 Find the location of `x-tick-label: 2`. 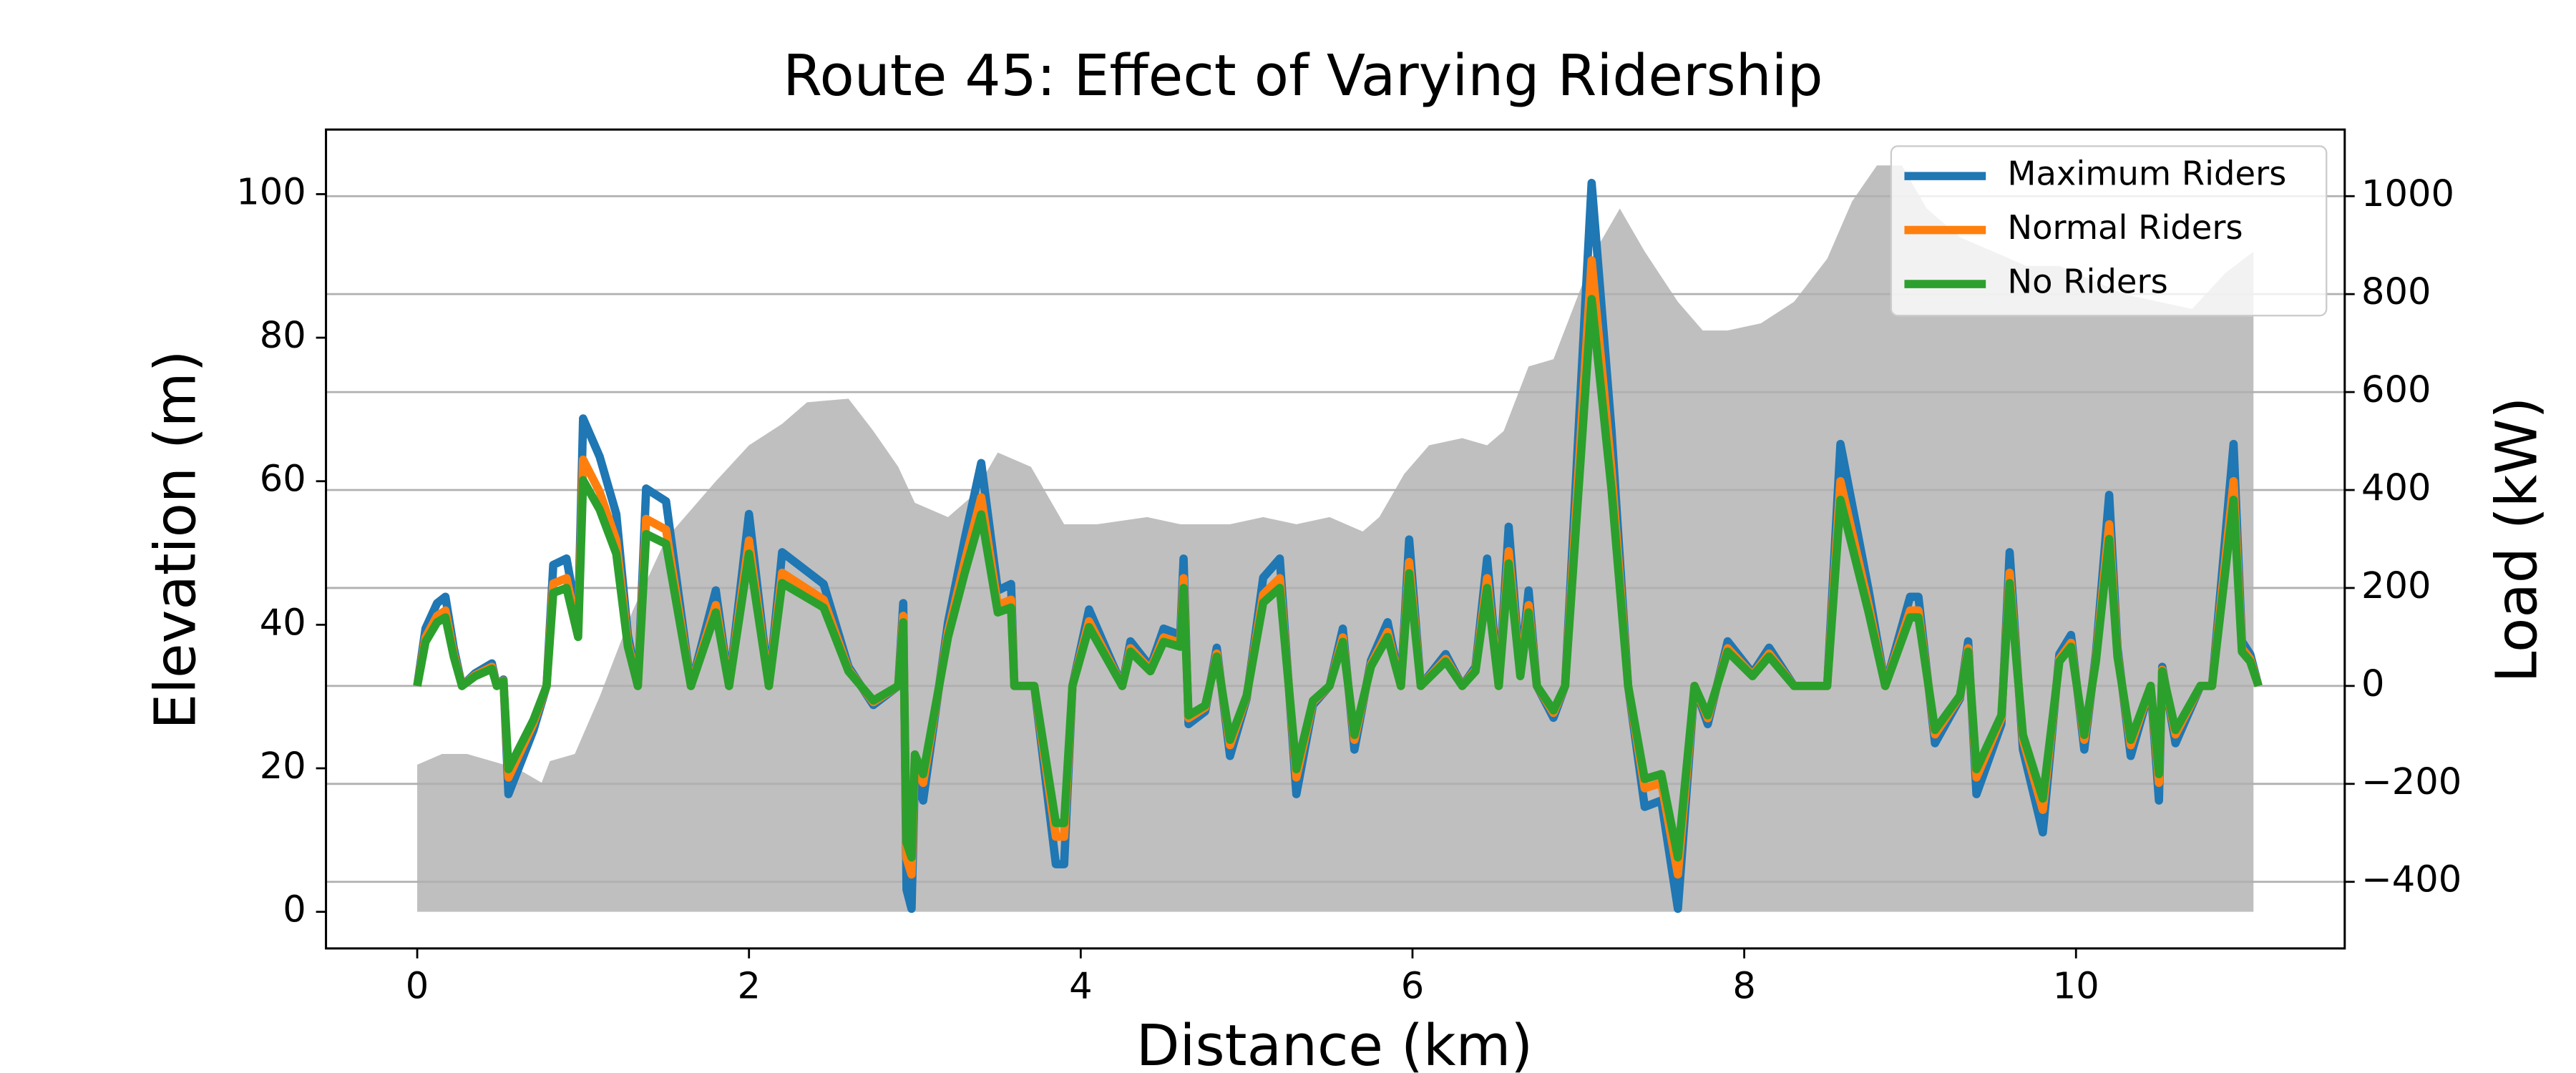

x-tick-label: 2 is located at coordinates (749, 987).